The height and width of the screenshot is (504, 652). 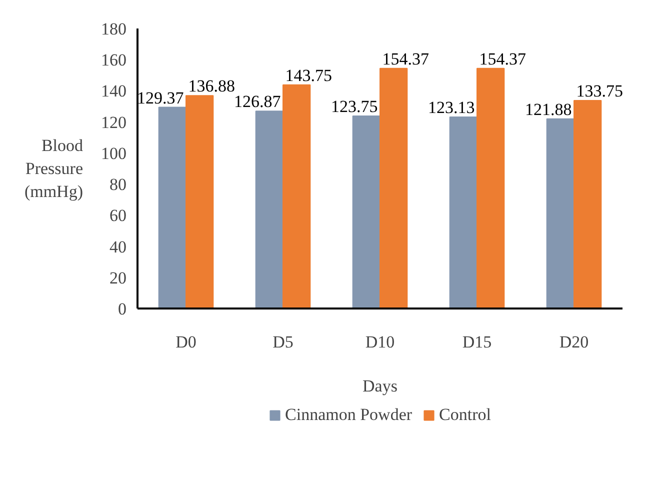 I want to click on legend-label: Control, so click(x=465, y=415).